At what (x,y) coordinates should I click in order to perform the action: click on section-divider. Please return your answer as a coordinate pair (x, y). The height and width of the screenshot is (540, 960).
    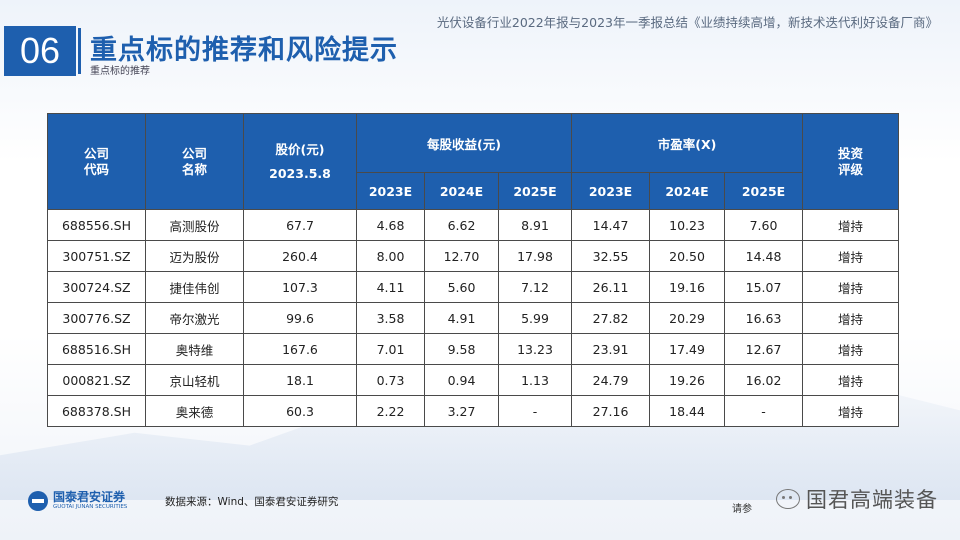
    Looking at the image, I should click on (79, 51).